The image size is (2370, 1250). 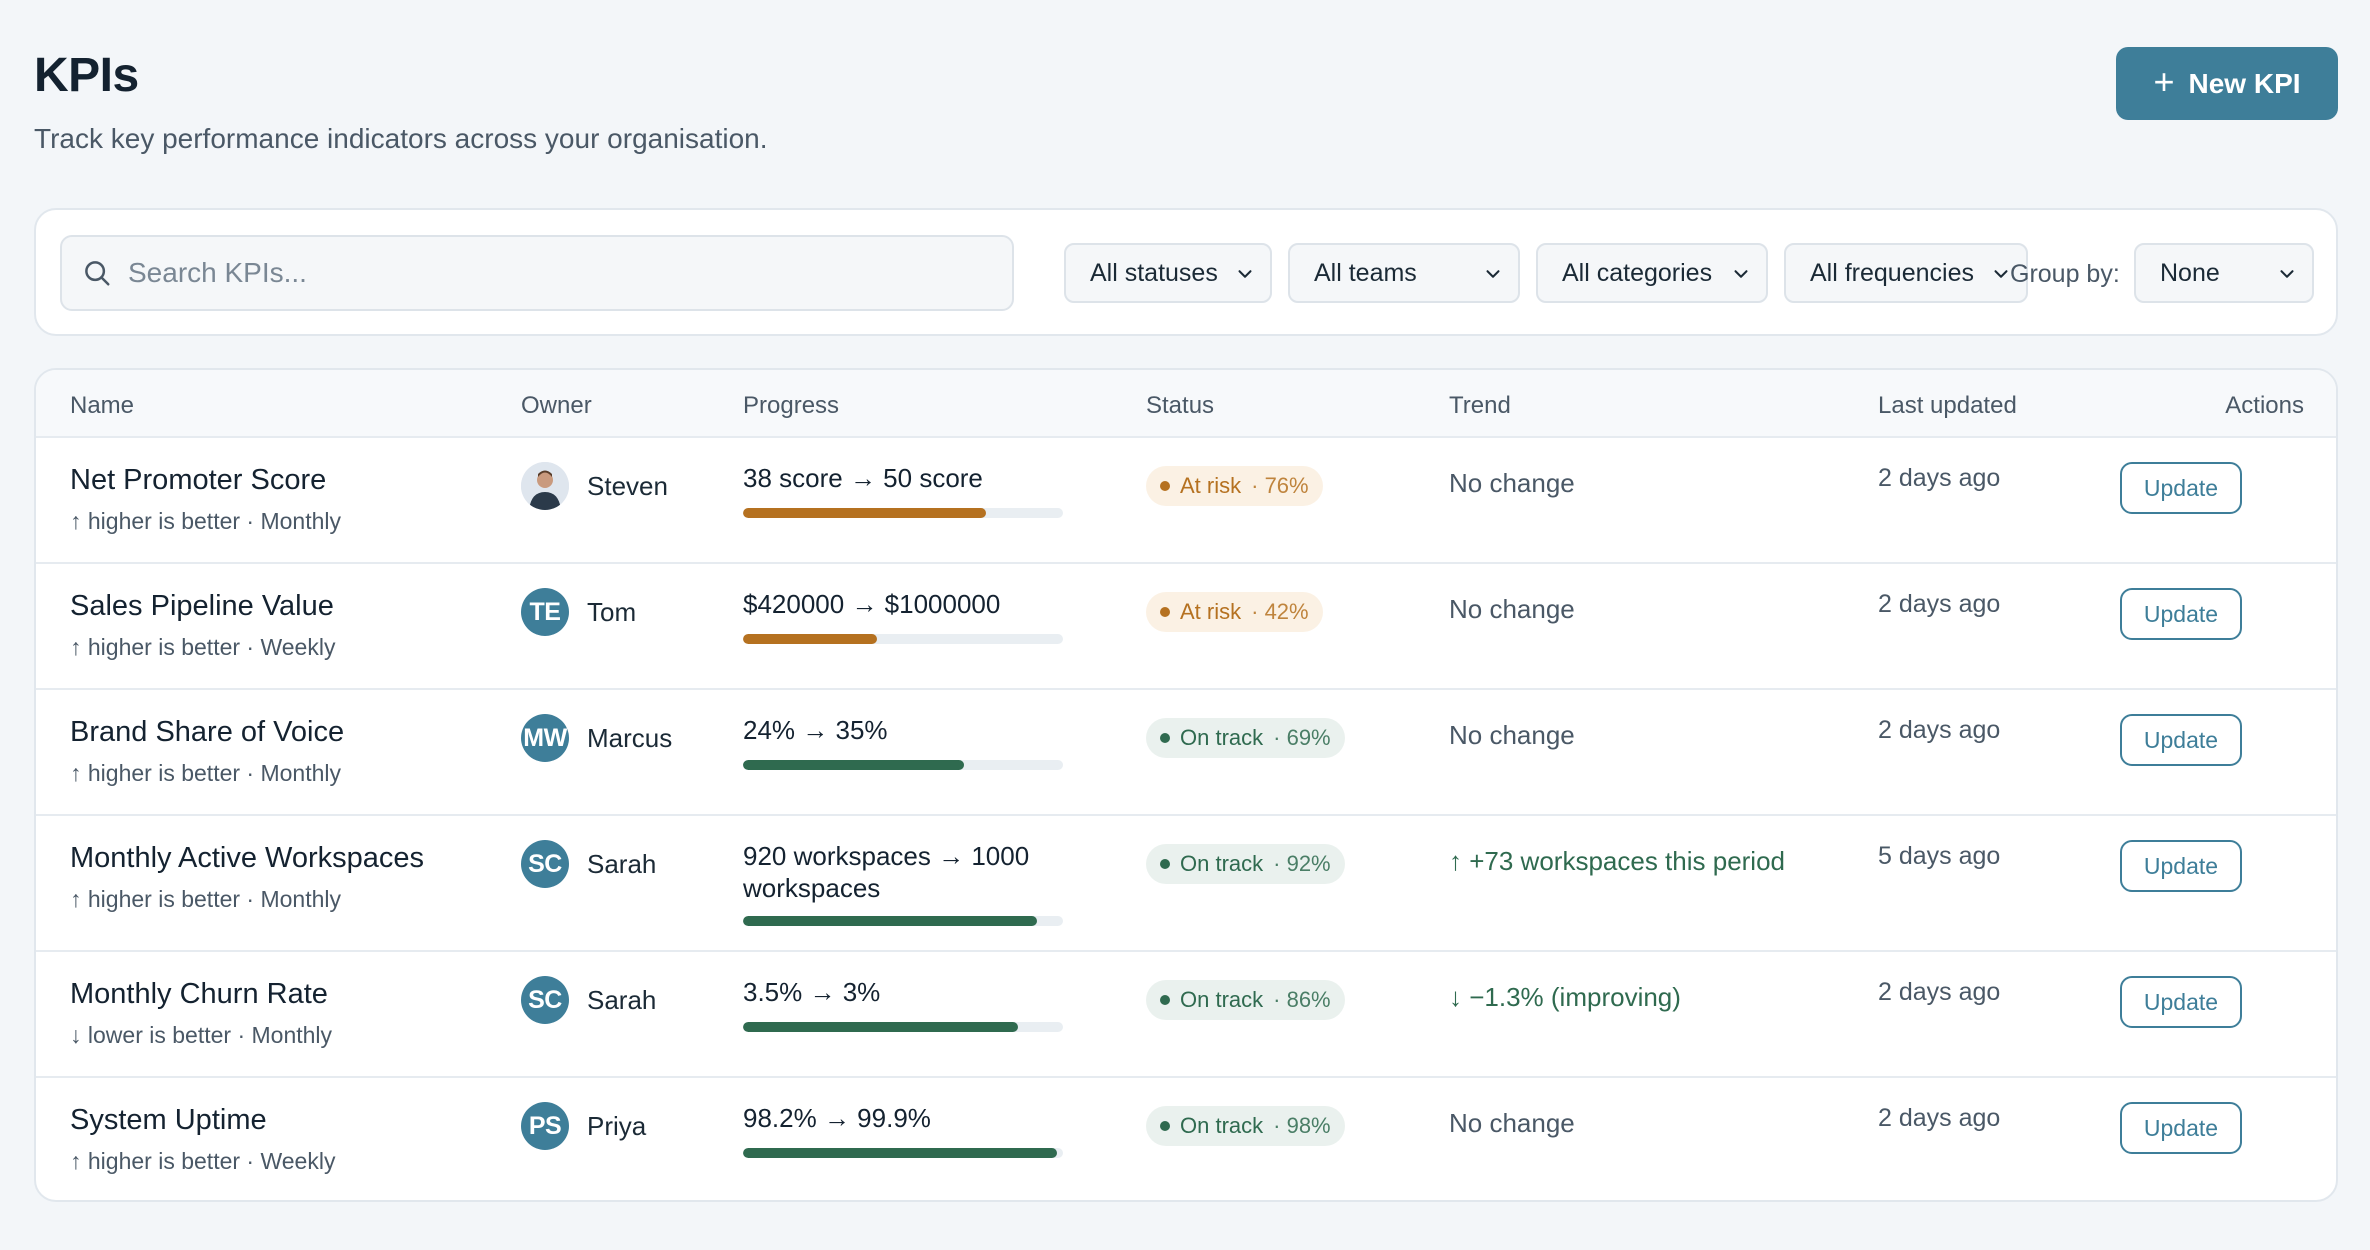 I want to click on search-input, so click(x=558, y=273).